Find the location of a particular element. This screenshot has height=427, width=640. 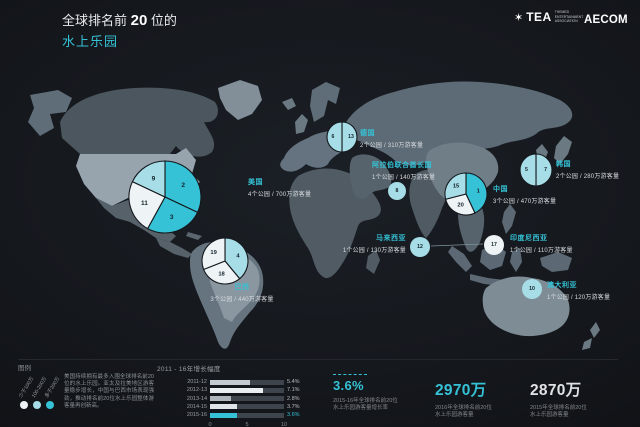

rank-number: 6 is located at coordinates (333, 137).